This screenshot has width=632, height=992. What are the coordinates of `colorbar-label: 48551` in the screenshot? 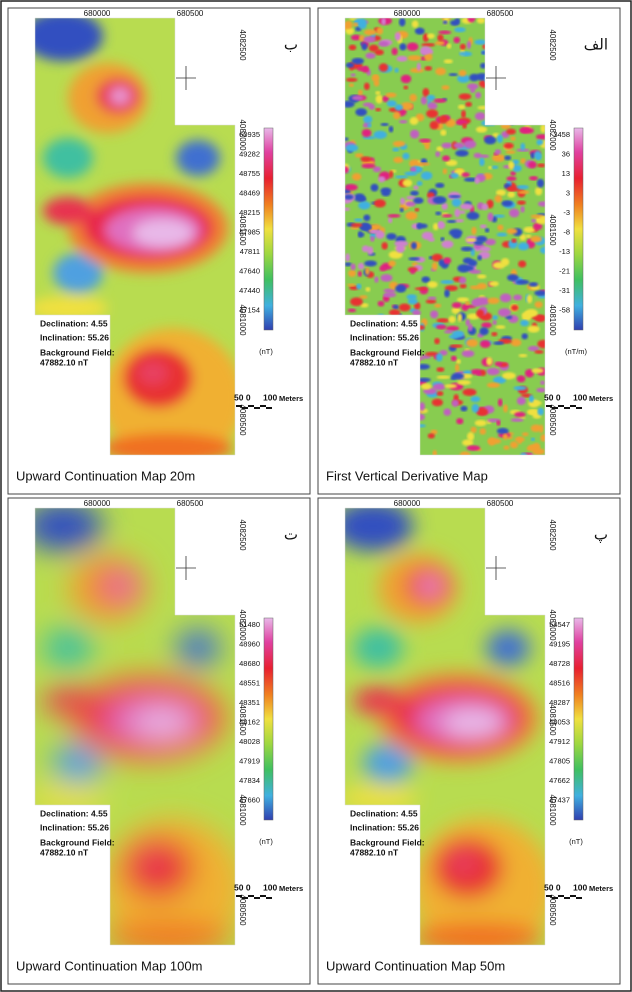 It's located at (249, 682).